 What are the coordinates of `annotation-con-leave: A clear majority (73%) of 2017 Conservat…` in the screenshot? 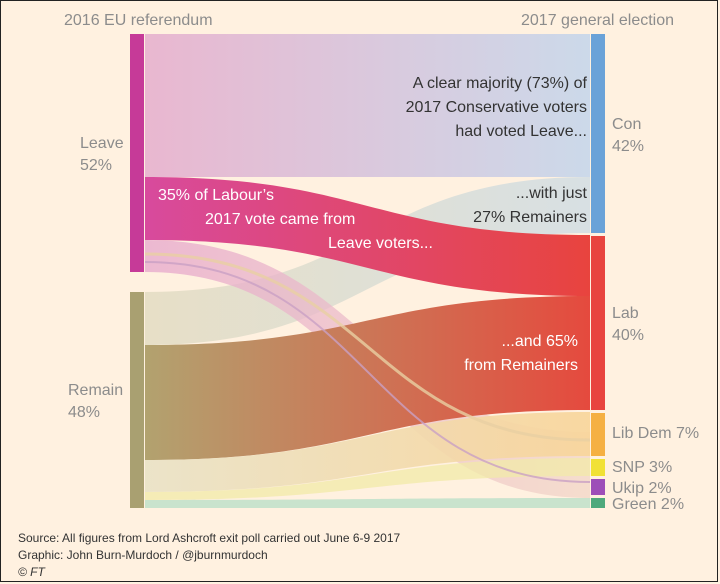 It's located at (496, 108).